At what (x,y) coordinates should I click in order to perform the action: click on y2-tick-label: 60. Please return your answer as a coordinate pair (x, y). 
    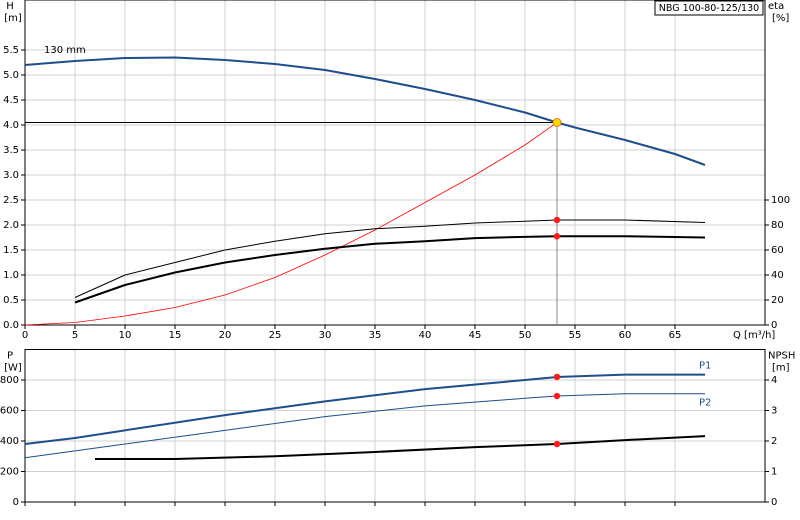
    Looking at the image, I should click on (777, 250).